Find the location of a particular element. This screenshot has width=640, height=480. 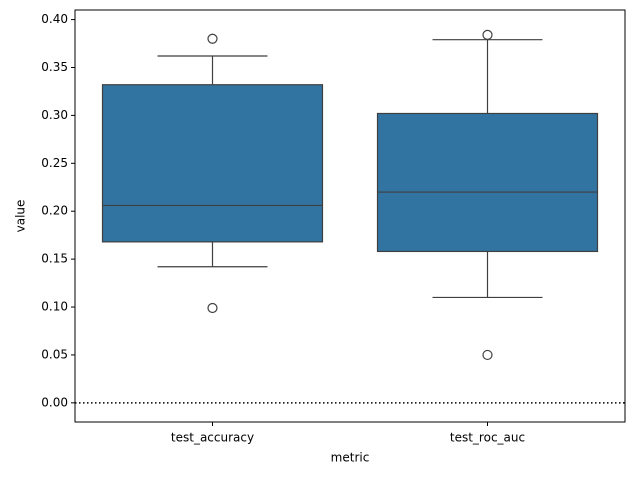

y-tick-label: 0.20 is located at coordinates (54, 211).